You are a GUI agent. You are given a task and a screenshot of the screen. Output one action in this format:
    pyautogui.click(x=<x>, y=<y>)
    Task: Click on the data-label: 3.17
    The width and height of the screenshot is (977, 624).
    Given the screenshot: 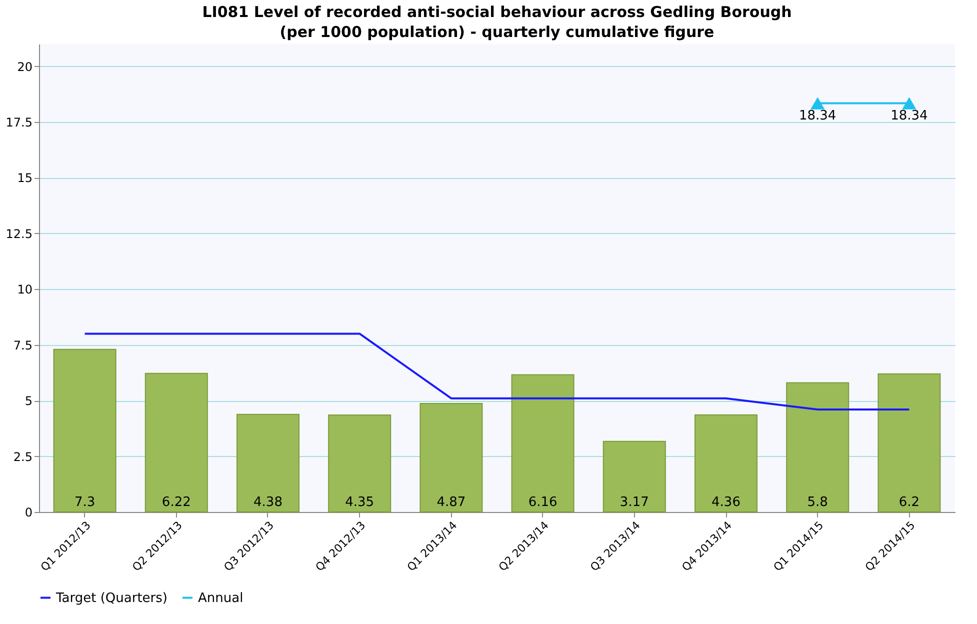 What is the action you would take?
    pyautogui.click(x=634, y=502)
    